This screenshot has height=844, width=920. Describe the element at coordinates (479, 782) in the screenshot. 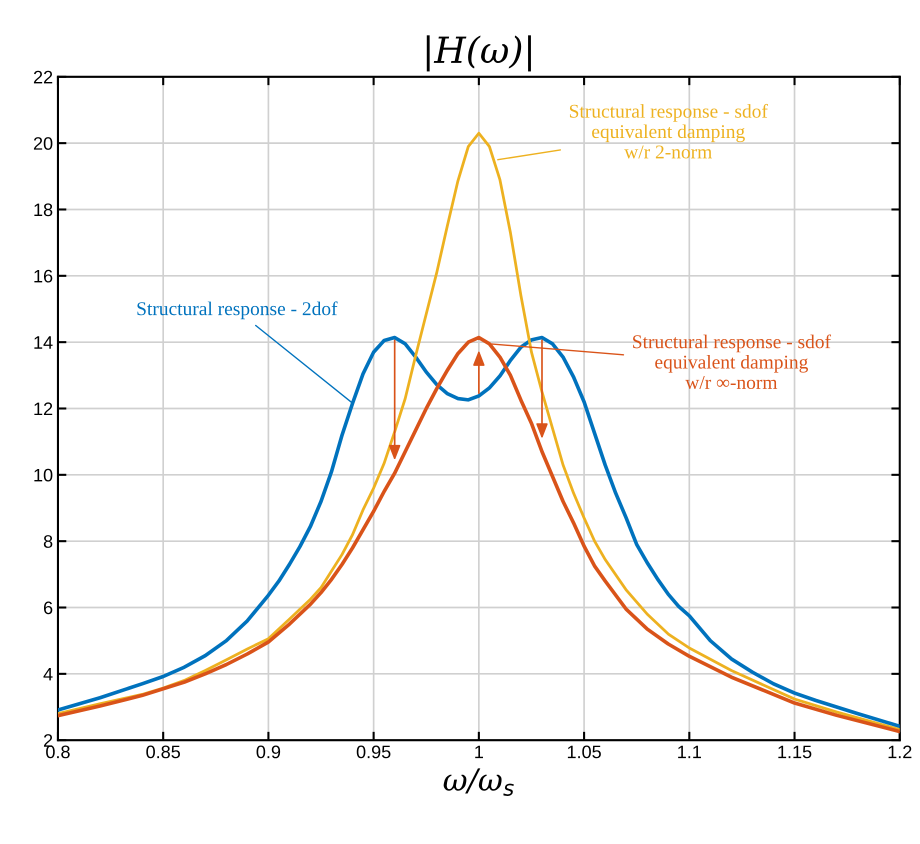

I see `x-axis-title: ω/ω$_{s}$` at that location.